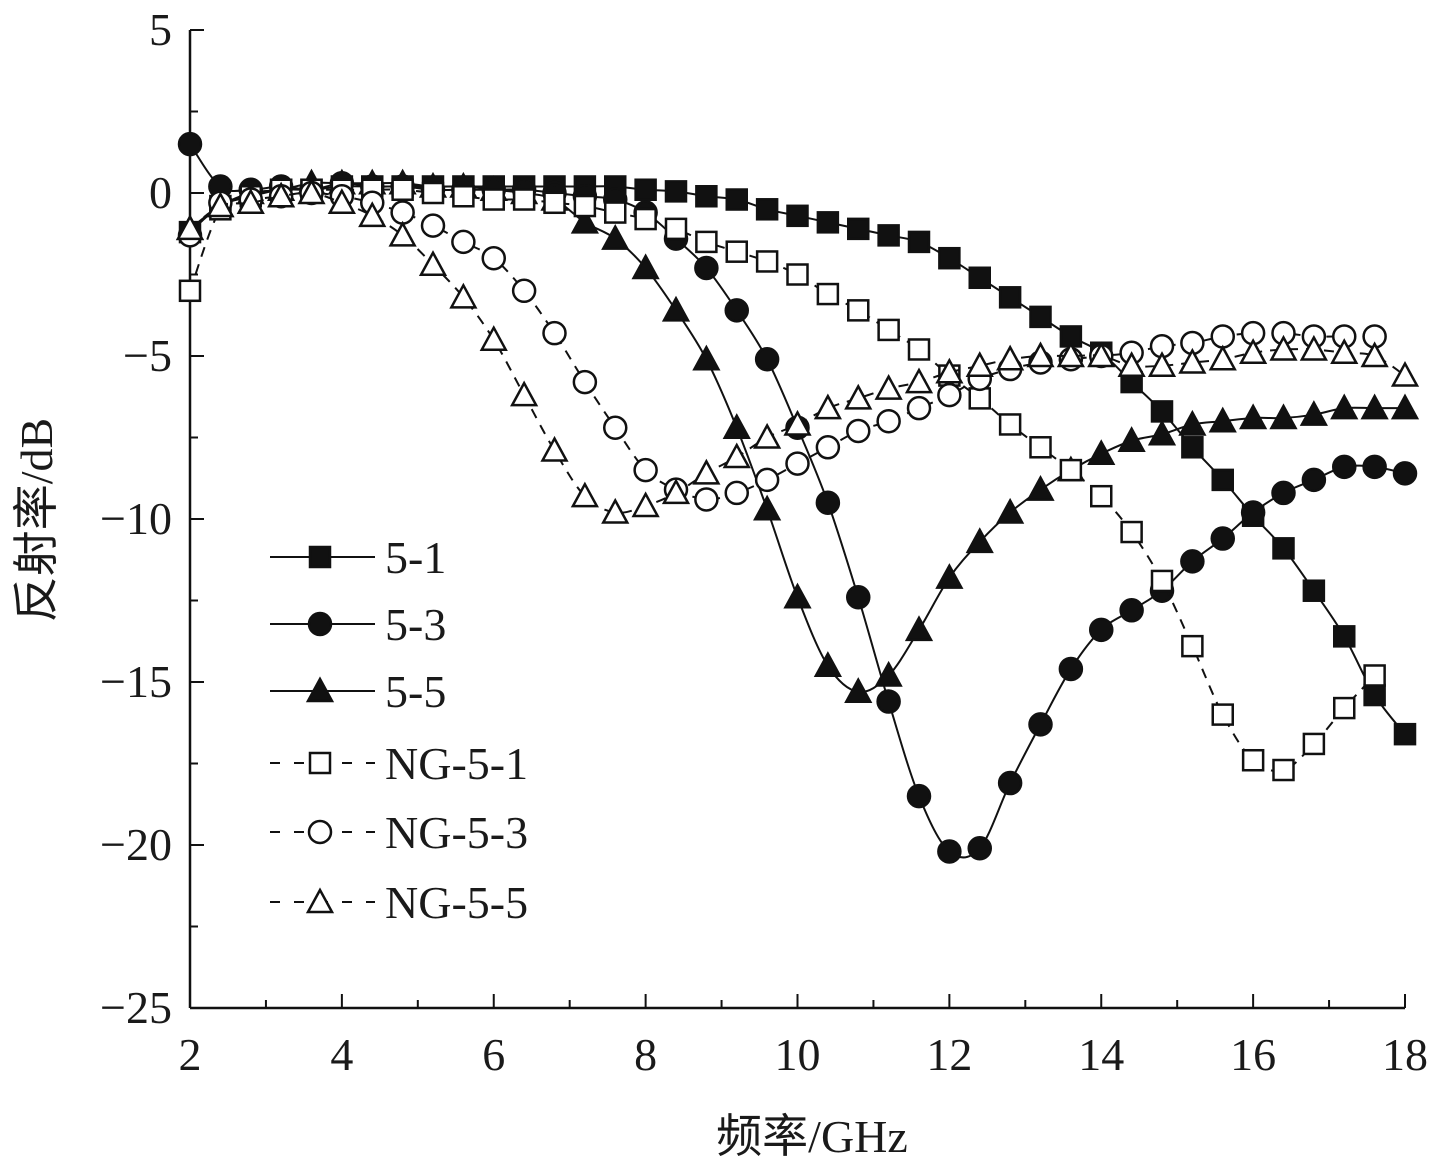 The height and width of the screenshot is (1171, 1431). Describe the element at coordinates (36, 520) in the screenshot. I see `y-axis-title: 反射率/dB` at that location.